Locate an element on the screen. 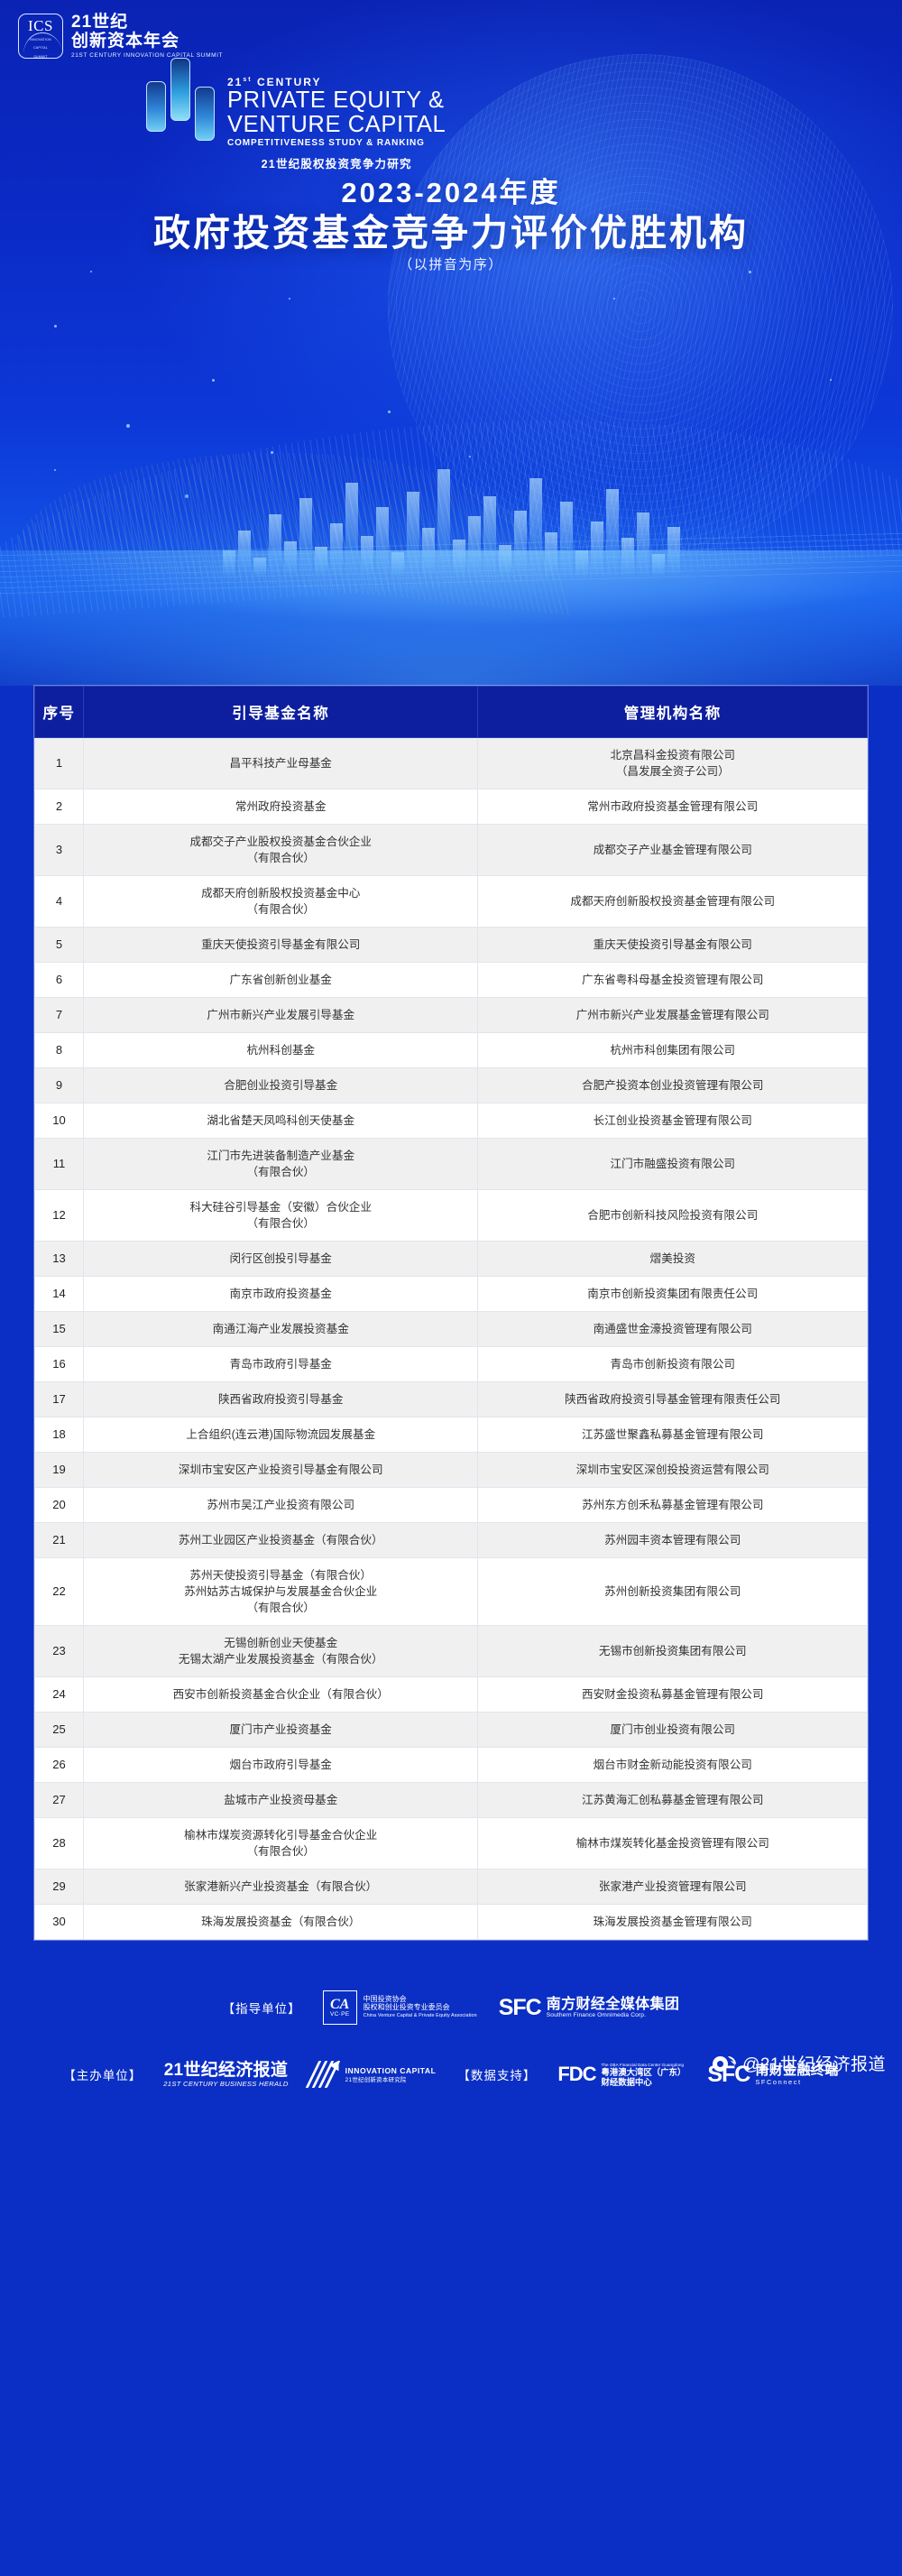 The width and height of the screenshot is (902, 2576). sfc-connect-wordmark: 南财金融终端 SFConnect is located at coordinates (796, 2074).